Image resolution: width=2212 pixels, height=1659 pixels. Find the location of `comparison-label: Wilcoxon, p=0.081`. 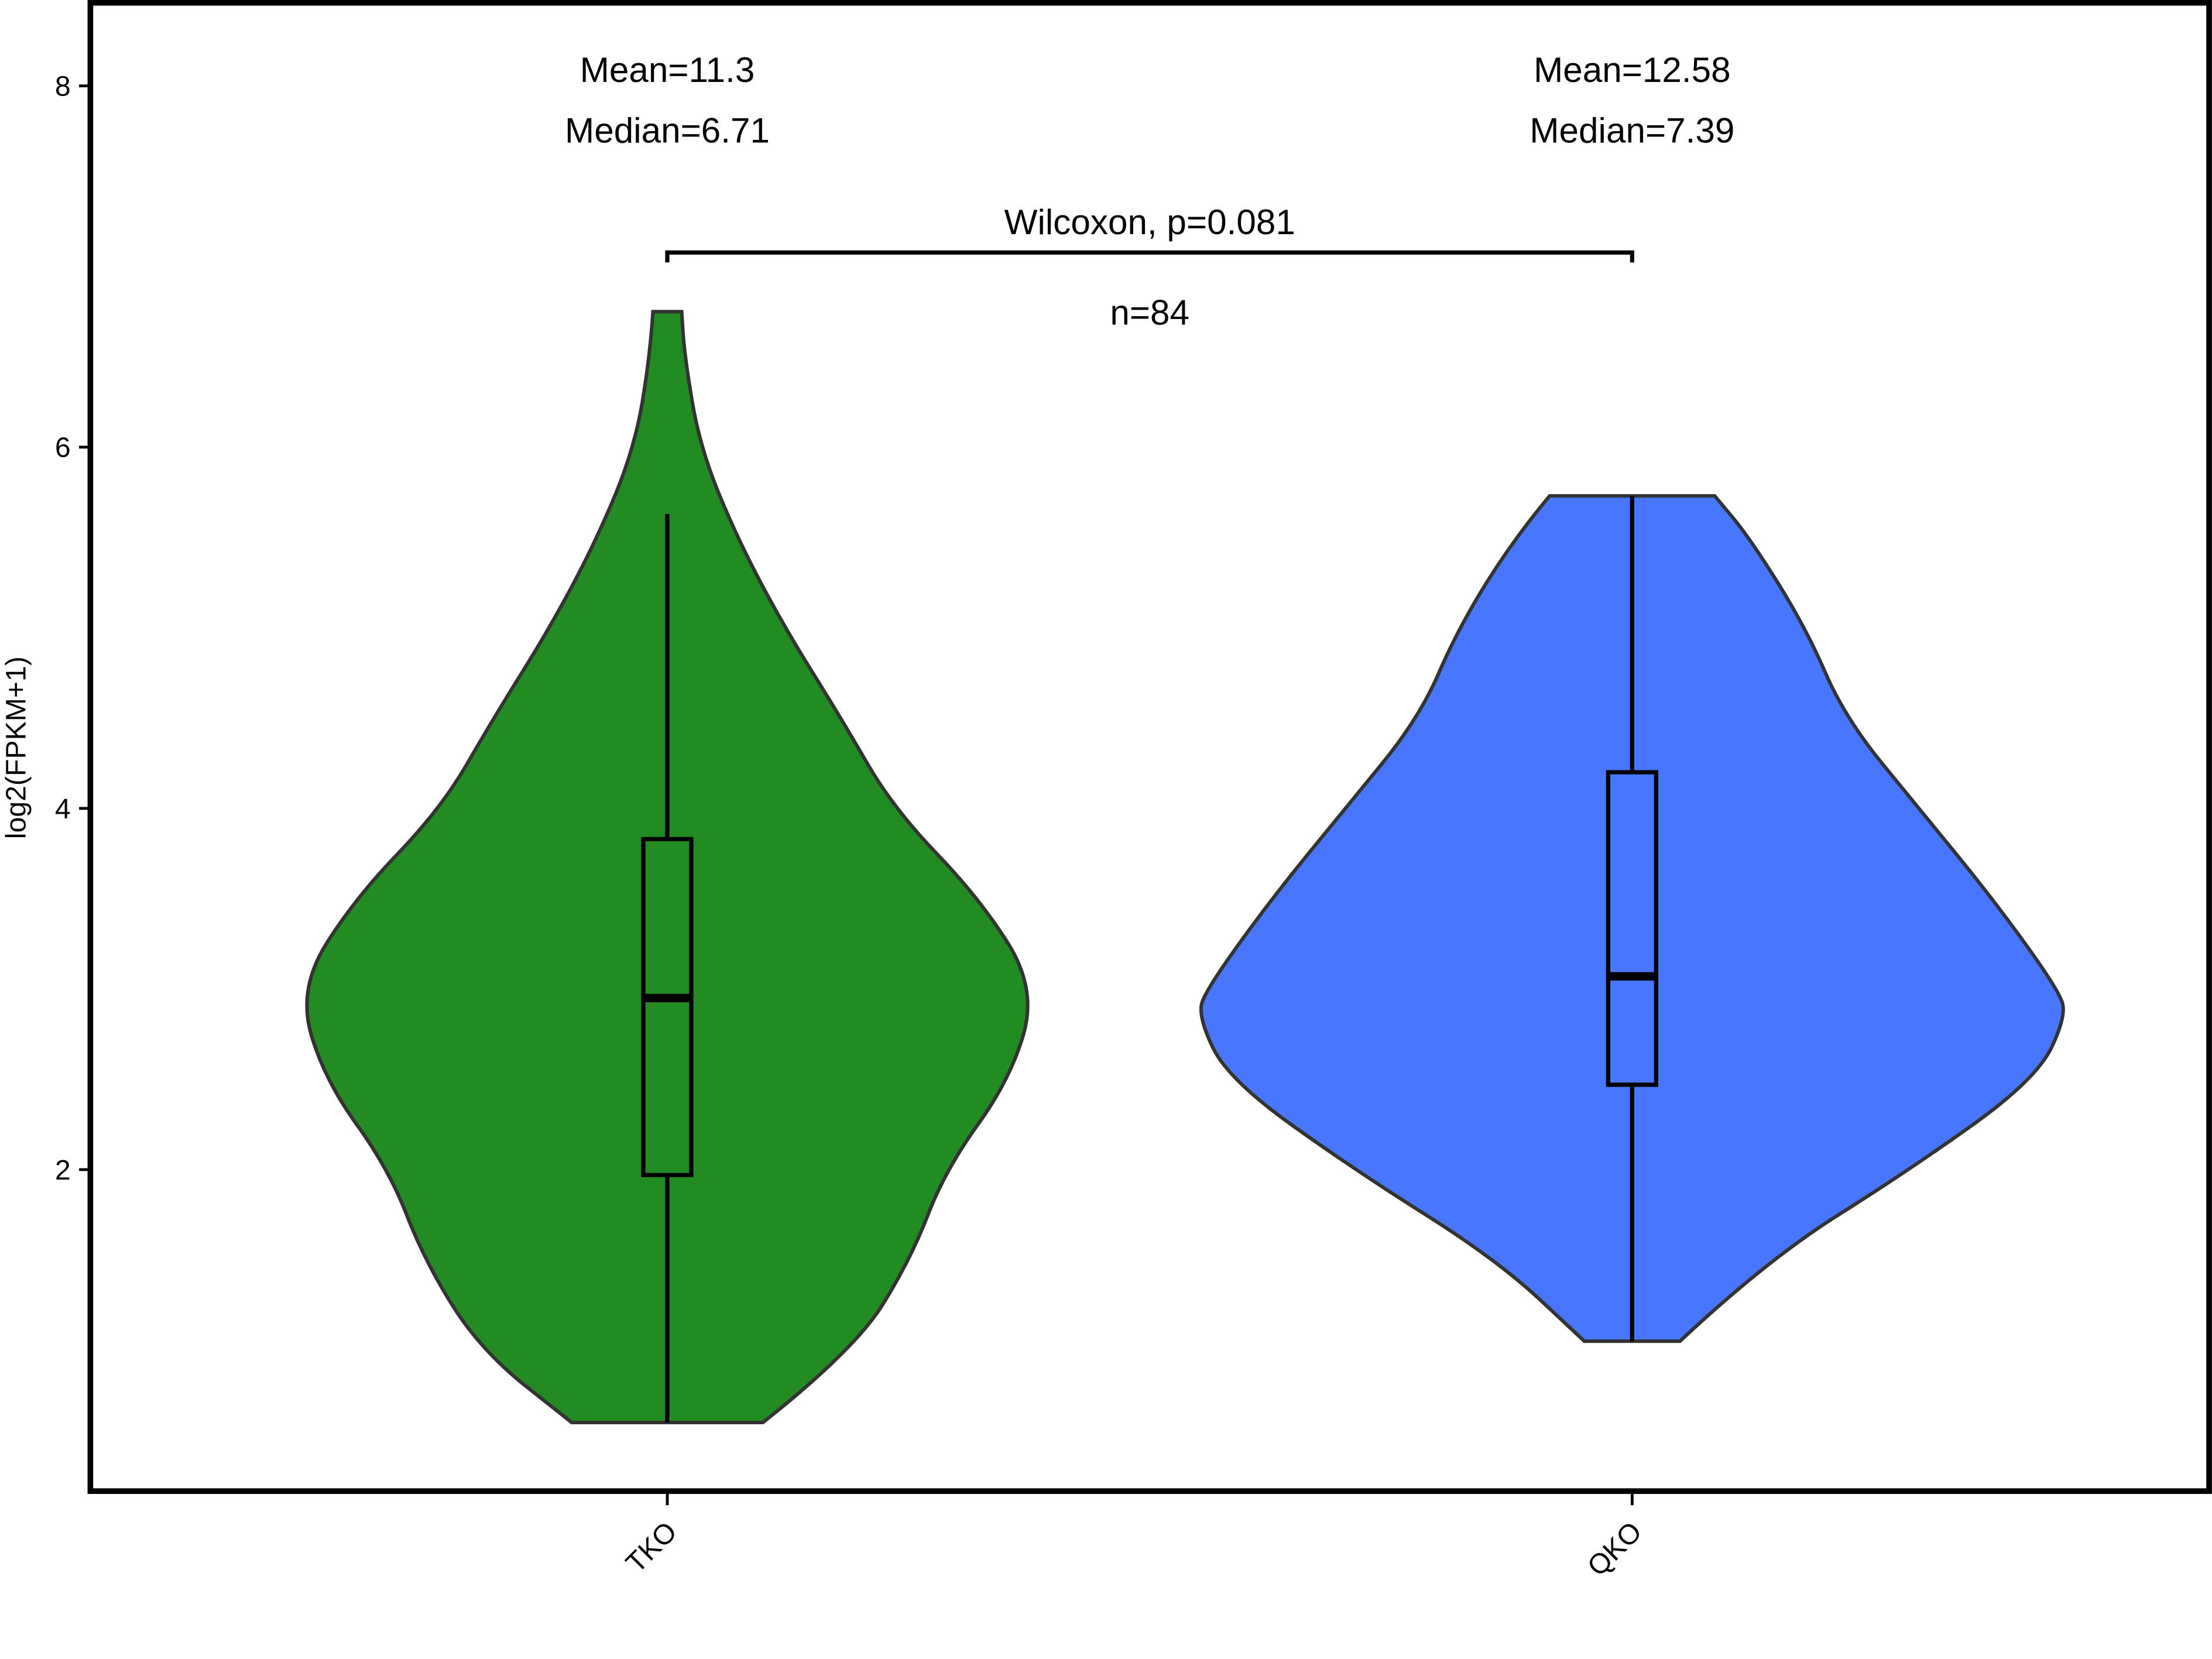

comparison-label: Wilcoxon, p=0.081 is located at coordinates (1149, 222).